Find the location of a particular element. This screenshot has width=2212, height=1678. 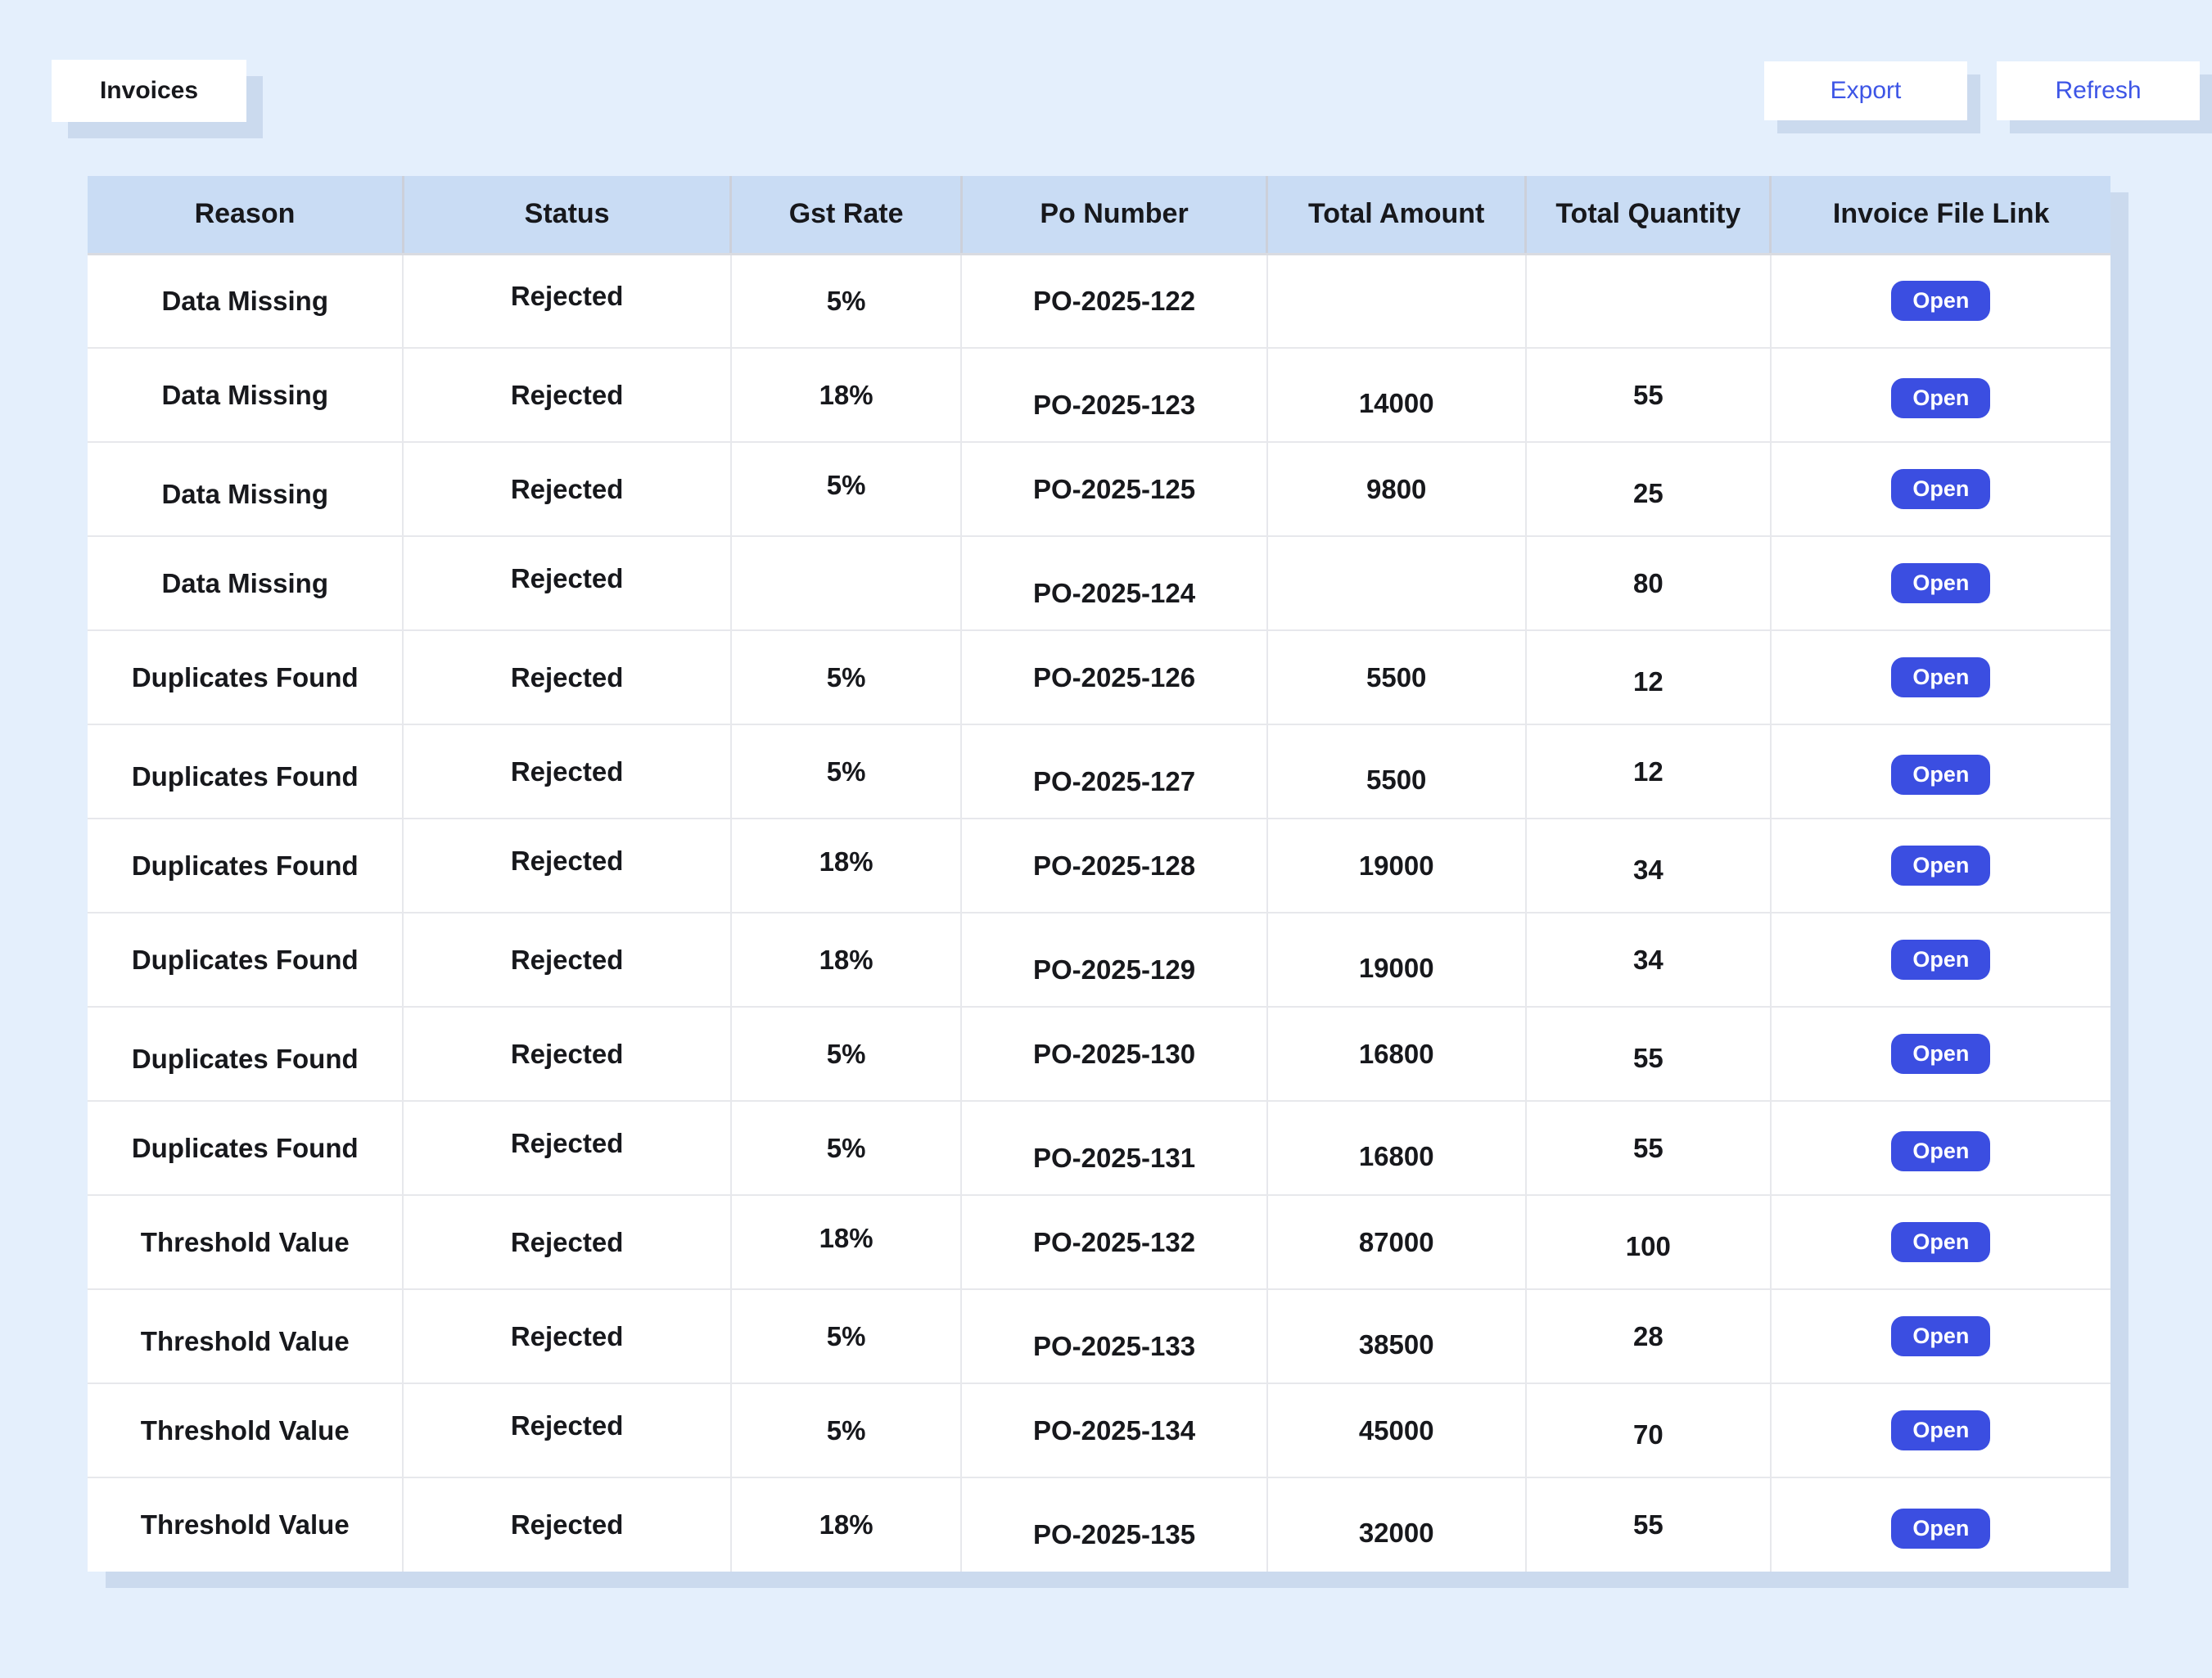

po-number-cell: PO-2025-131 is located at coordinates (1114, 1148).